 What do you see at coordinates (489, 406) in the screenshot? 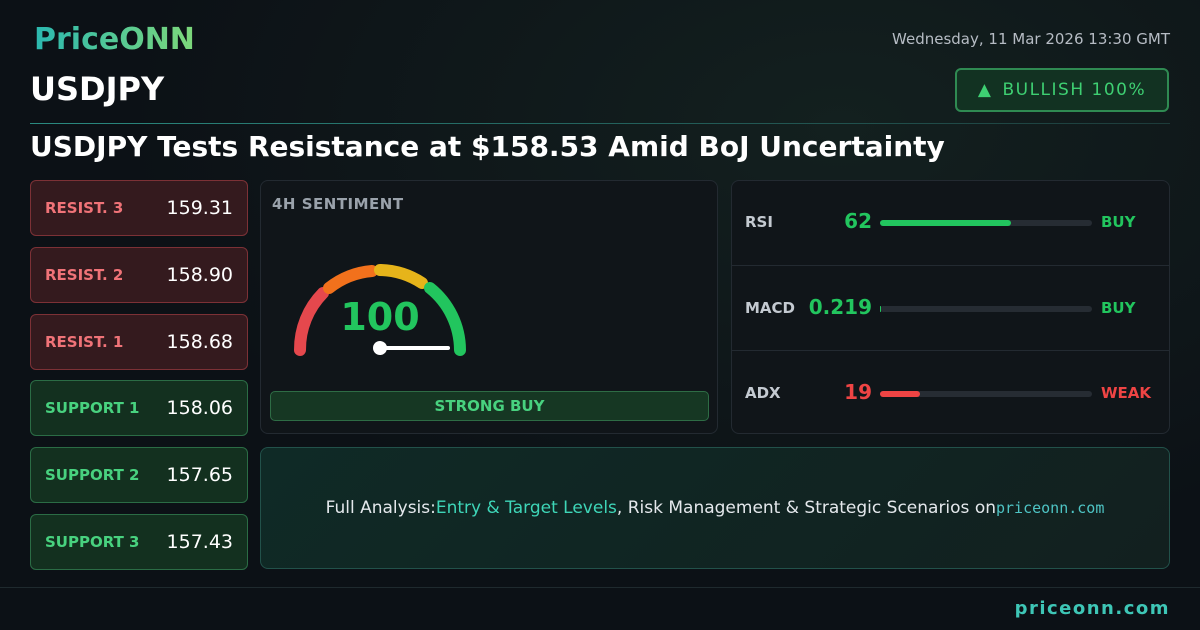
I see `verdict: STRONG BUY` at bounding box center [489, 406].